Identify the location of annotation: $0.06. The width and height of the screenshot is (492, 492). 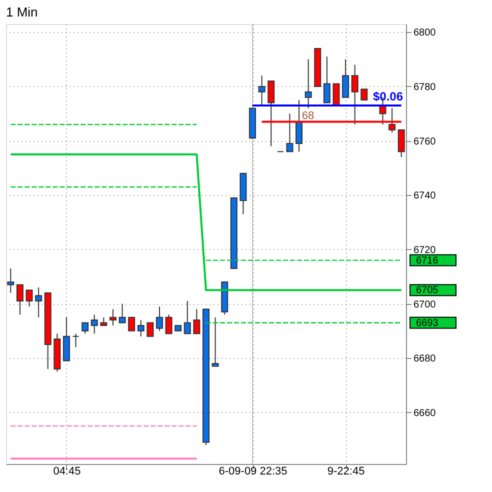
(388, 96).